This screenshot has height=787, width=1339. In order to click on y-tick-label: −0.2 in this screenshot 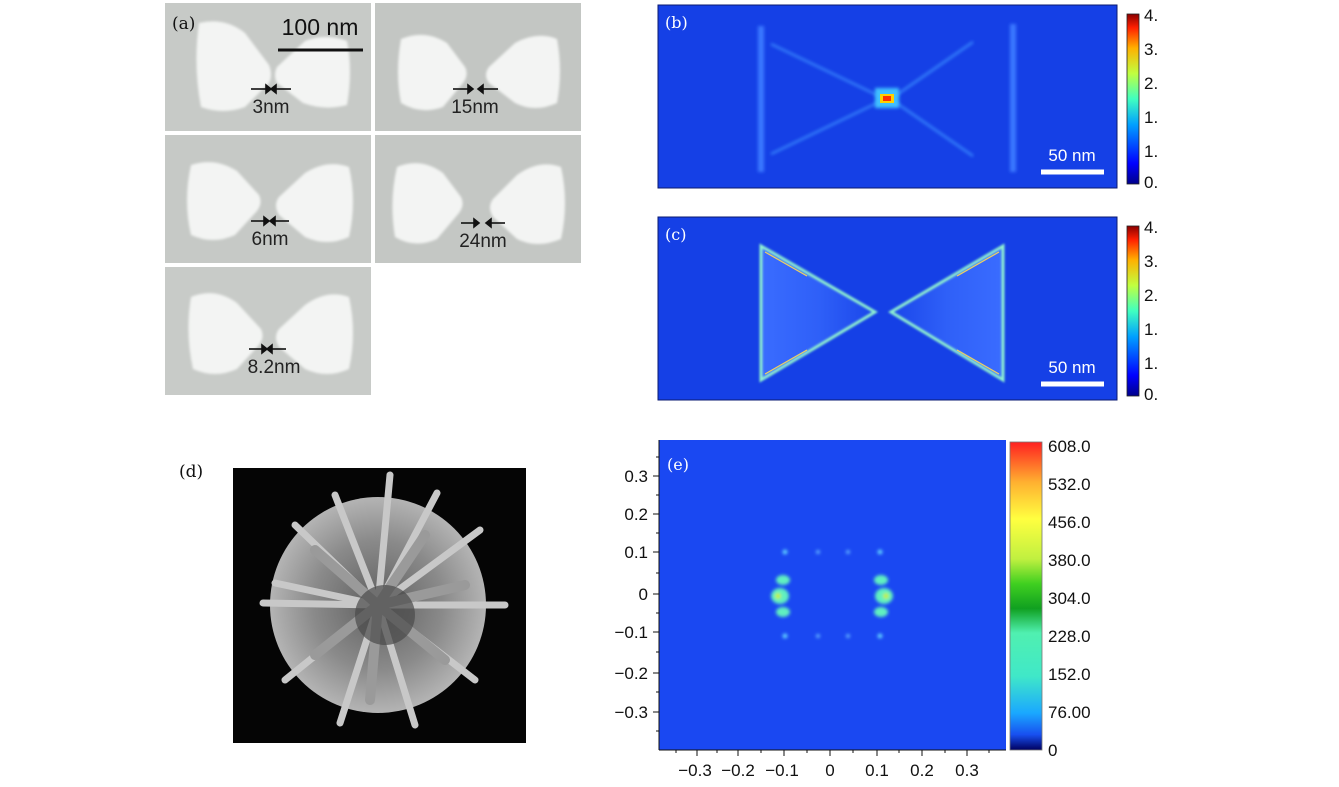, I will do `click(631, 673)`.